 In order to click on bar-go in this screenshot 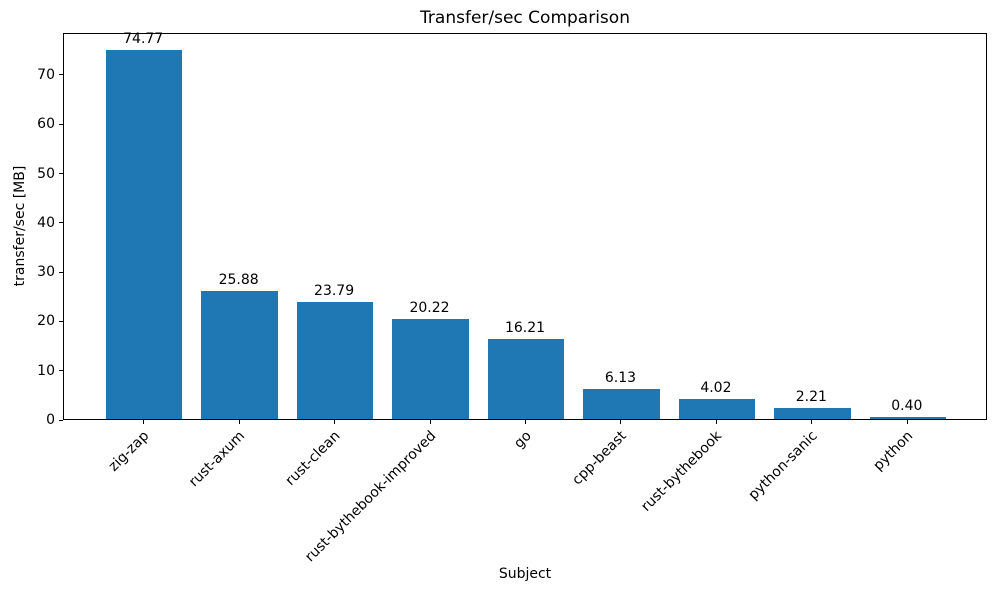, I will do `click(526, 379)`.